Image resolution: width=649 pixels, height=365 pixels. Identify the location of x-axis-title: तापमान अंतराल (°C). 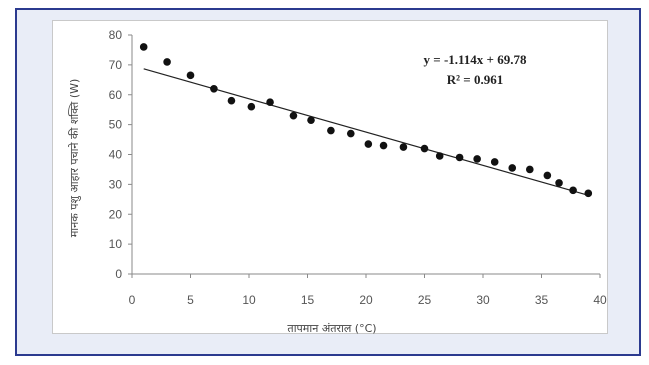
(331, 328).